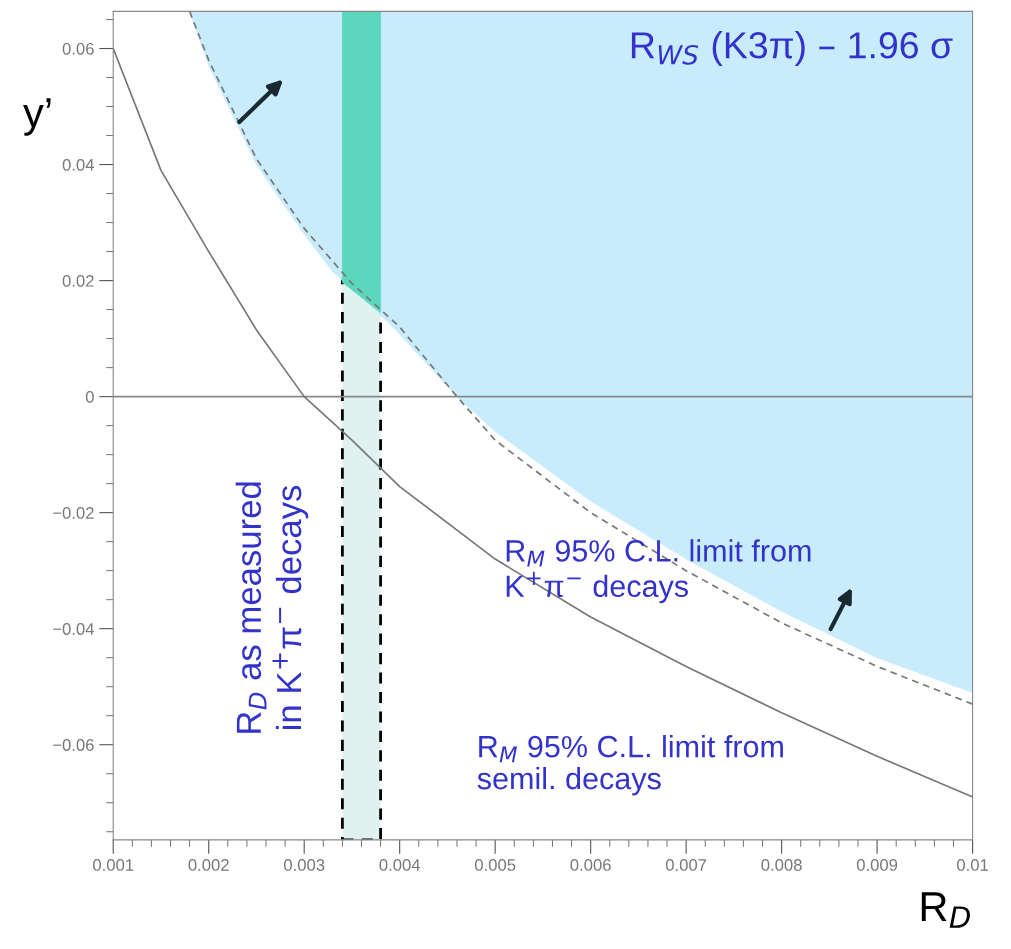 The height and width of the screenshot is (949, 1011). What do you see at coordinates (73, 513) in the screenshot?
I see `y-tick-label: −0.02` at bounding box center [73, 513].